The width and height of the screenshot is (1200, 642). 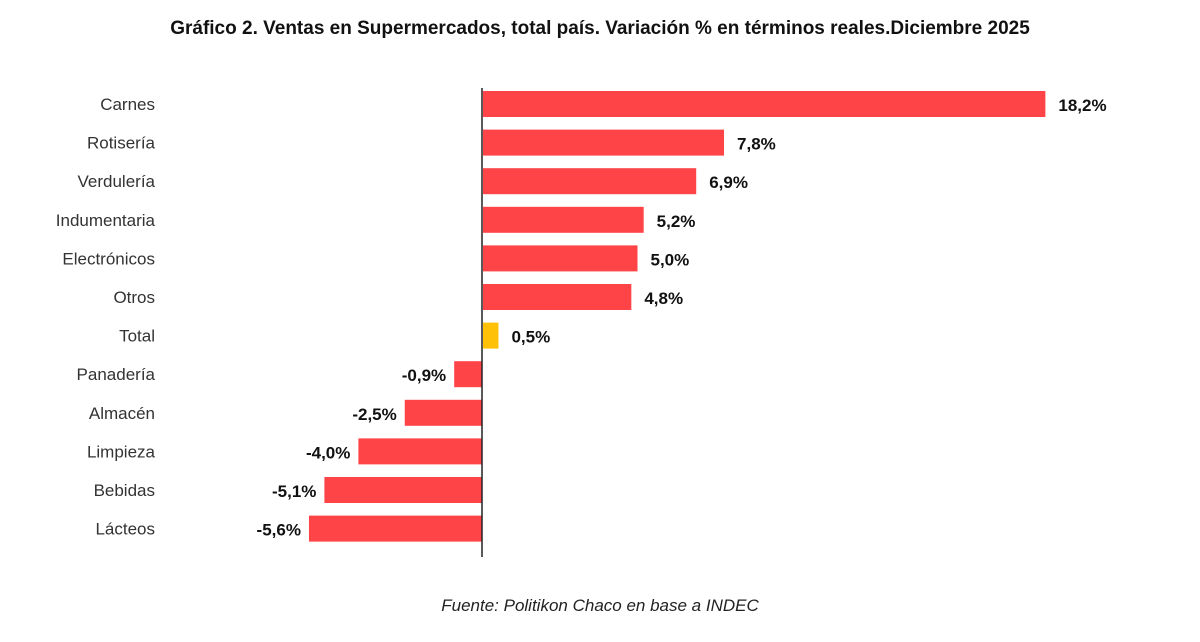 What do you see at coordinates (116, 374) in the screenshot?
I see `category-label: Panadería` at bounding box center [116, 374].